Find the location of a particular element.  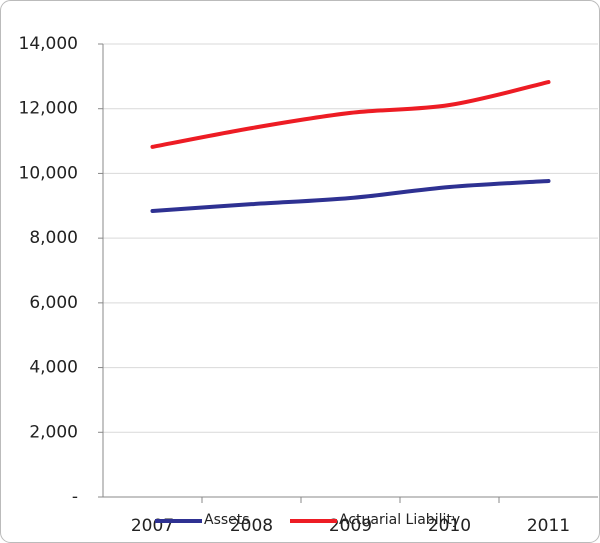

x-tick-label: 2011 is located at coordinates (548, 526).